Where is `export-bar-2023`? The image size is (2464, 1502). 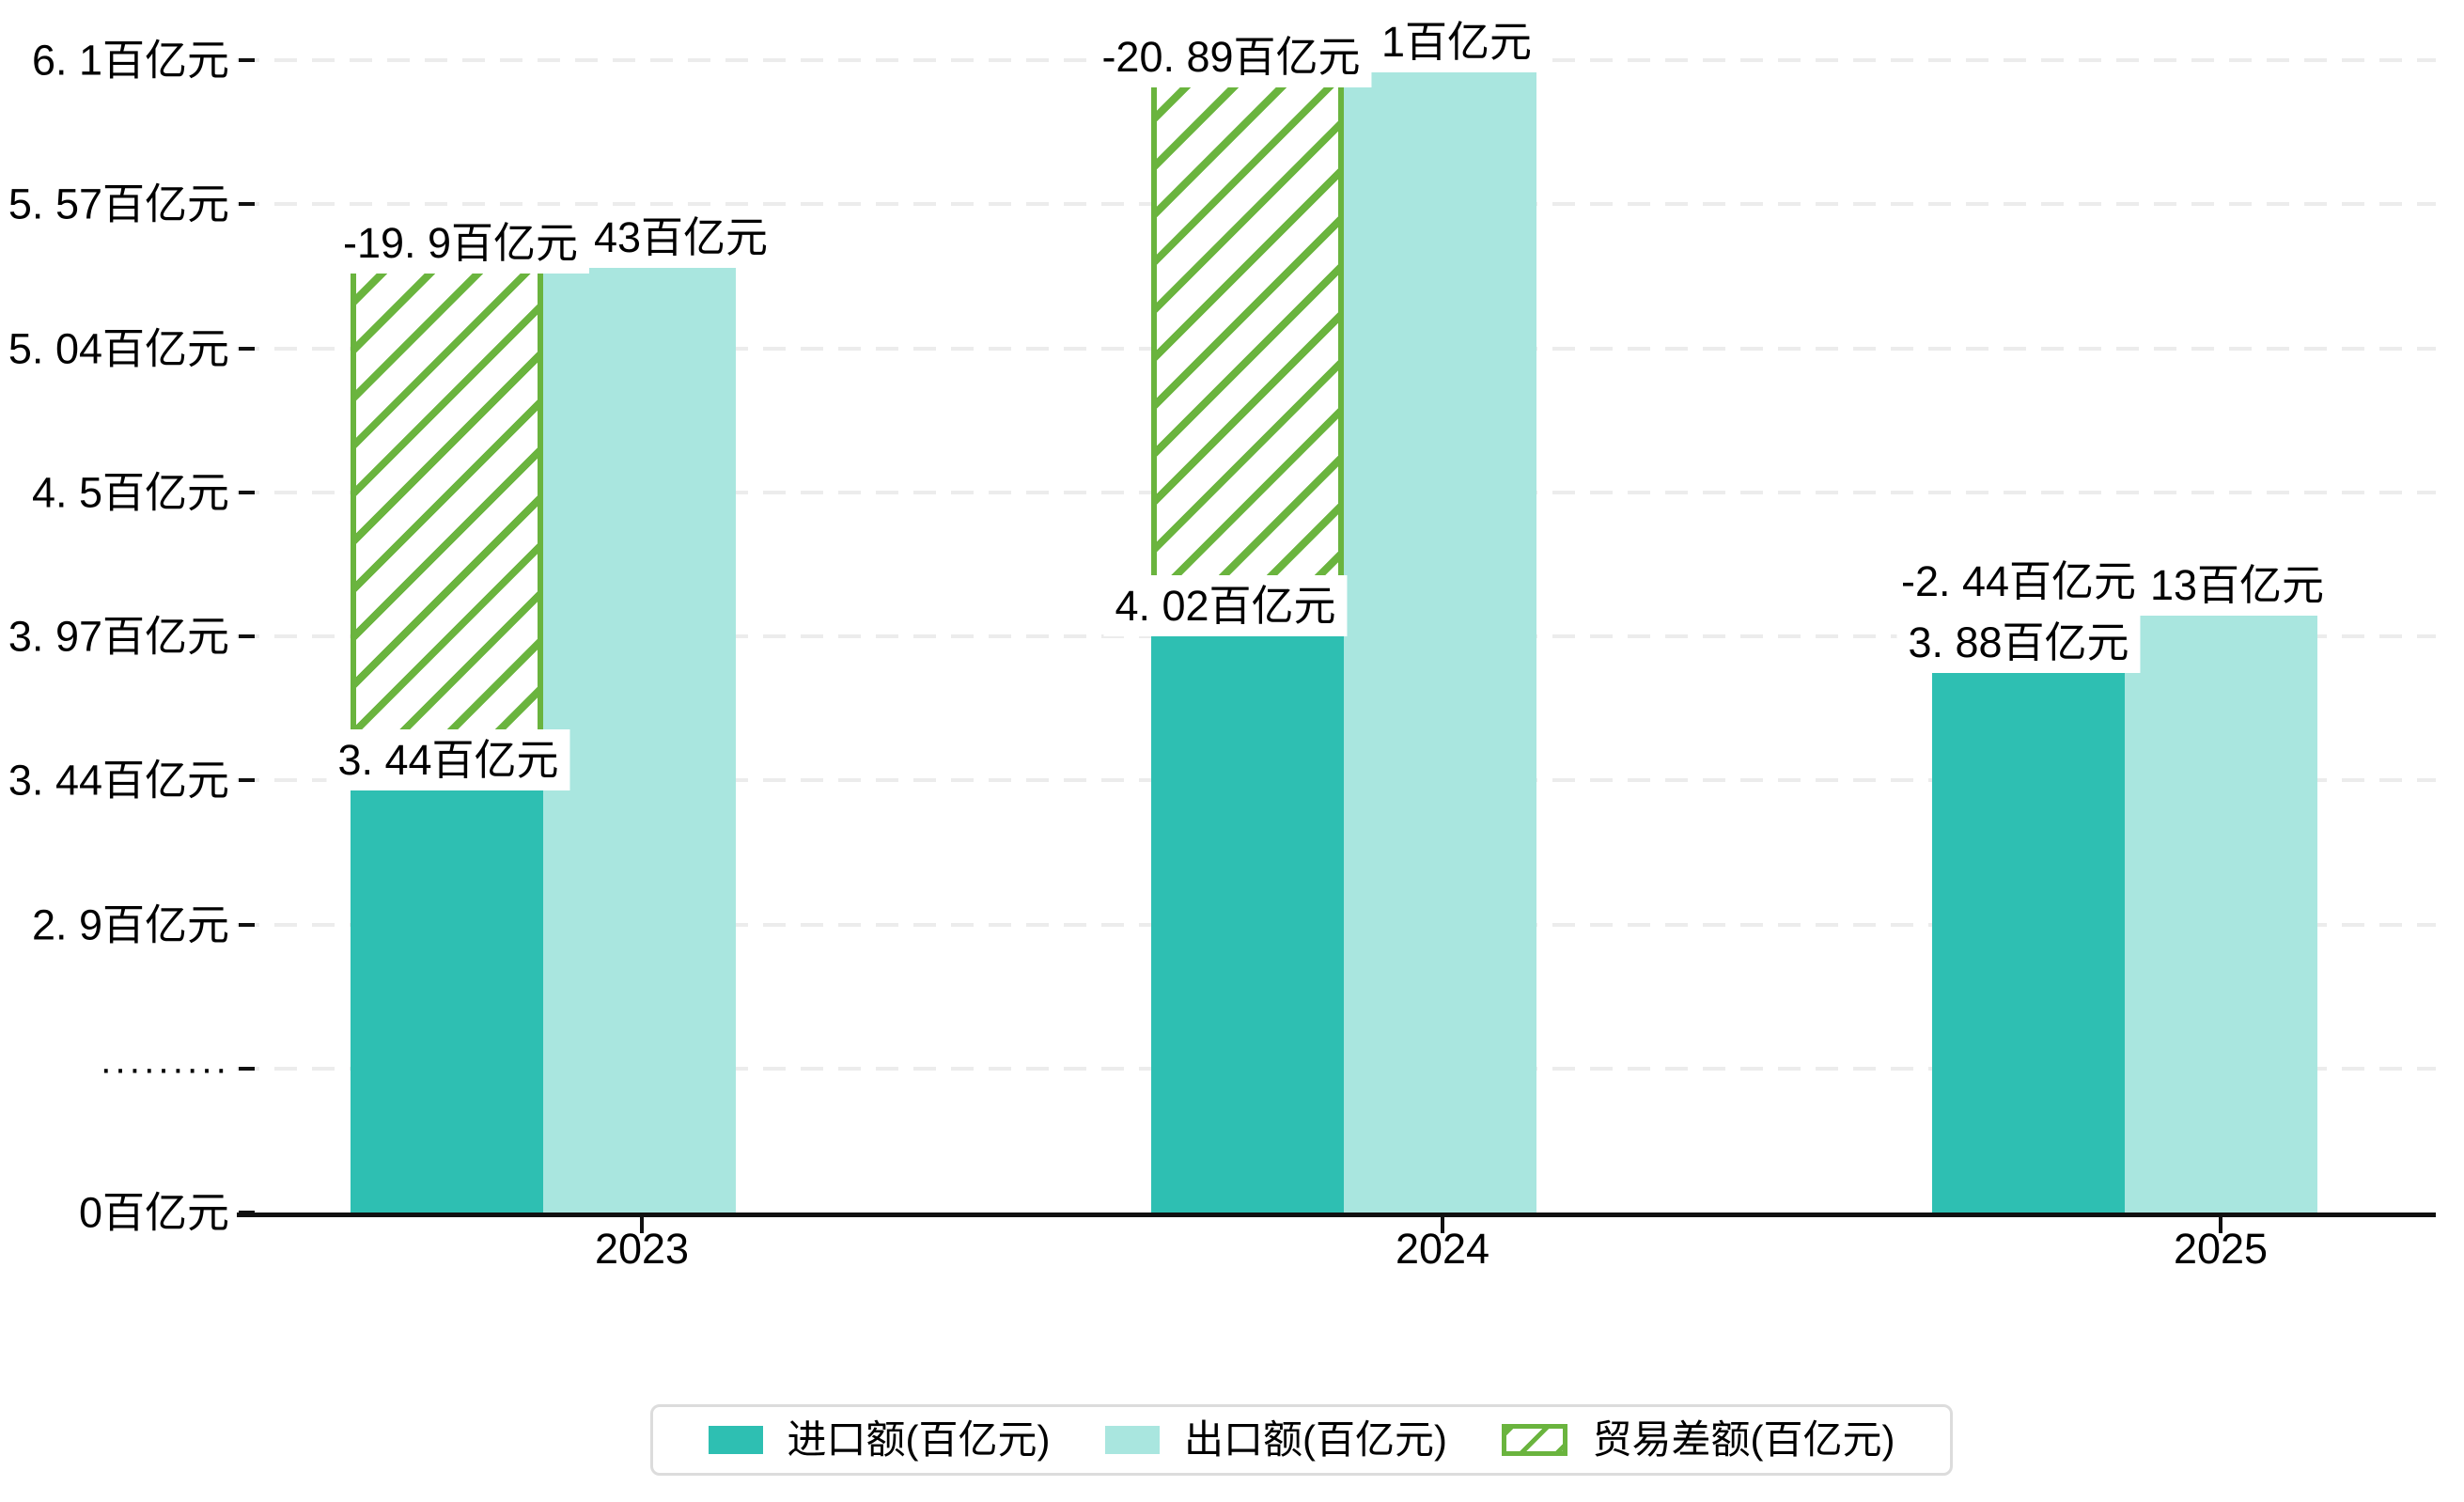
export-bar-2023 is located at coordinates (639, 727).